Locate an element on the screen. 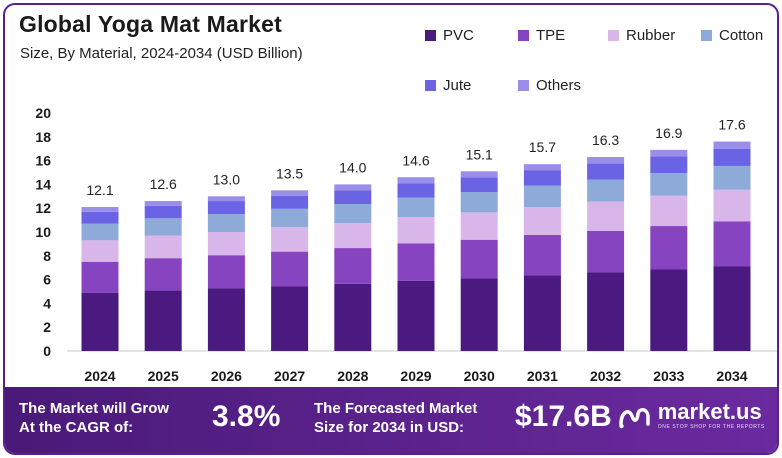 The width and height of the screenshot is (782, 458). bar-segment-others-2025 is located at coordinates (163, 203).